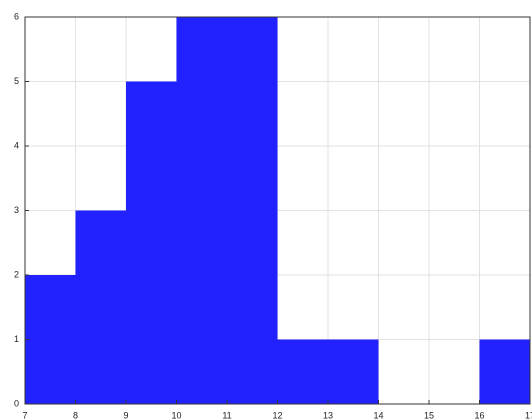 The image size is (532, 419). Describe the element at coordinates (528, 414) in the screenshot. I see `x-tick-label: 17` at that location.